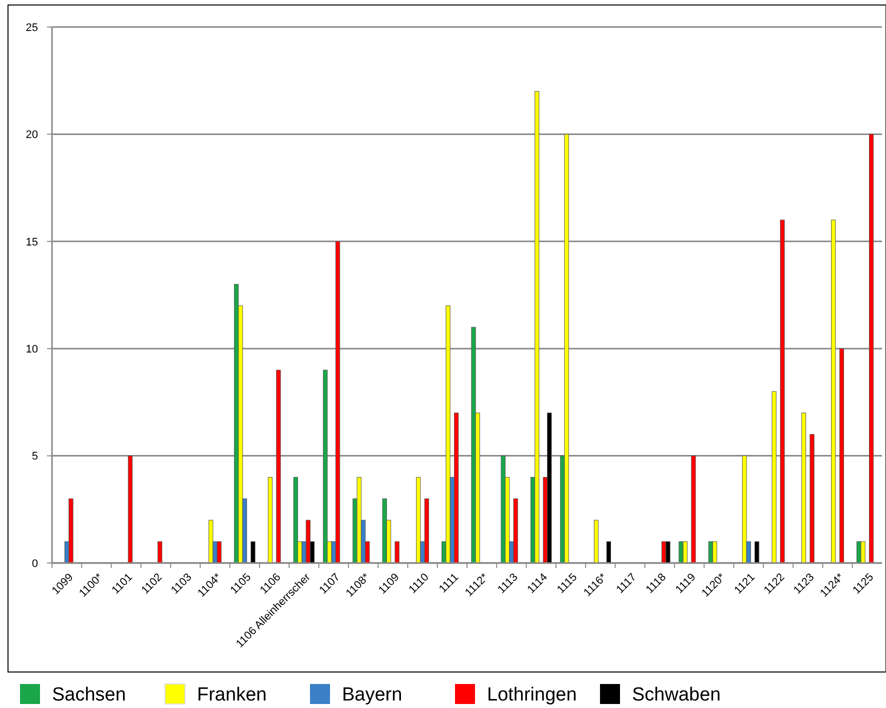  I want to click on x-tick-label: 1111, so click(449, 583).